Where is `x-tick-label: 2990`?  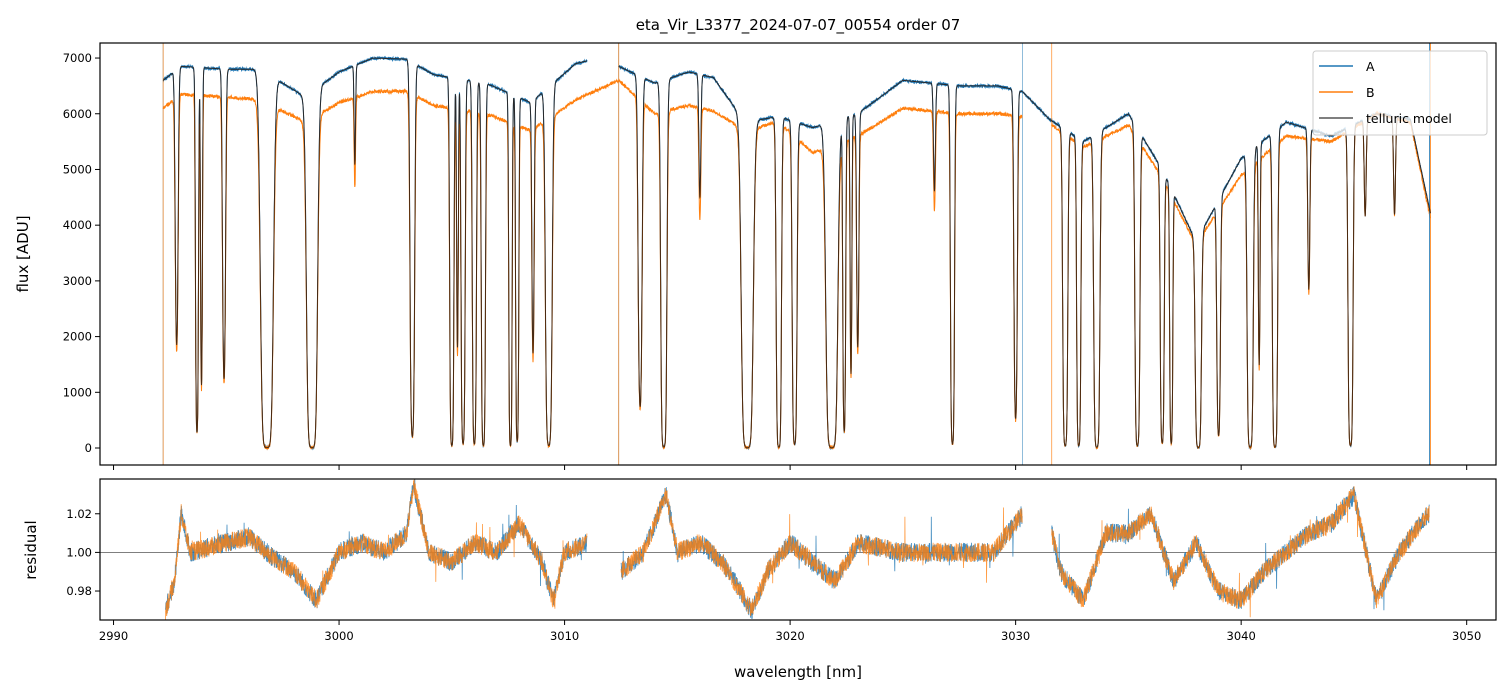 x-tick-label: 2990 is located at coordinates (113, 636).